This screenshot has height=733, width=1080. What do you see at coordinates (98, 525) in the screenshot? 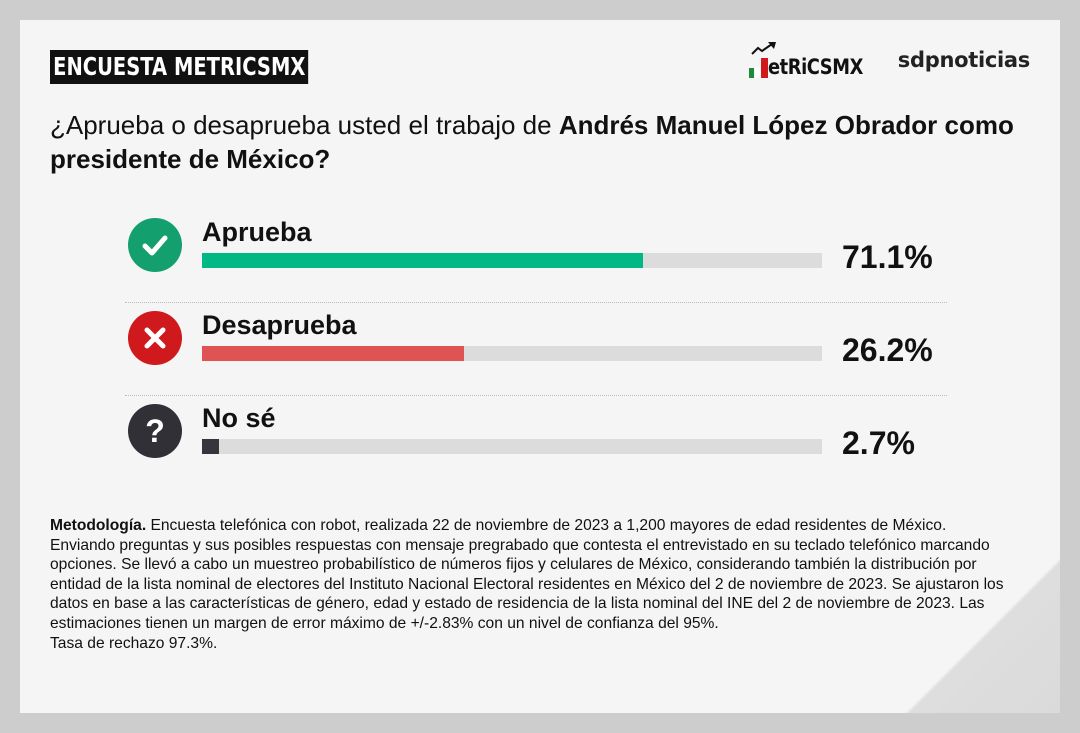
I see `methodology-title: Metodología.` at bounding box center [98, 525].